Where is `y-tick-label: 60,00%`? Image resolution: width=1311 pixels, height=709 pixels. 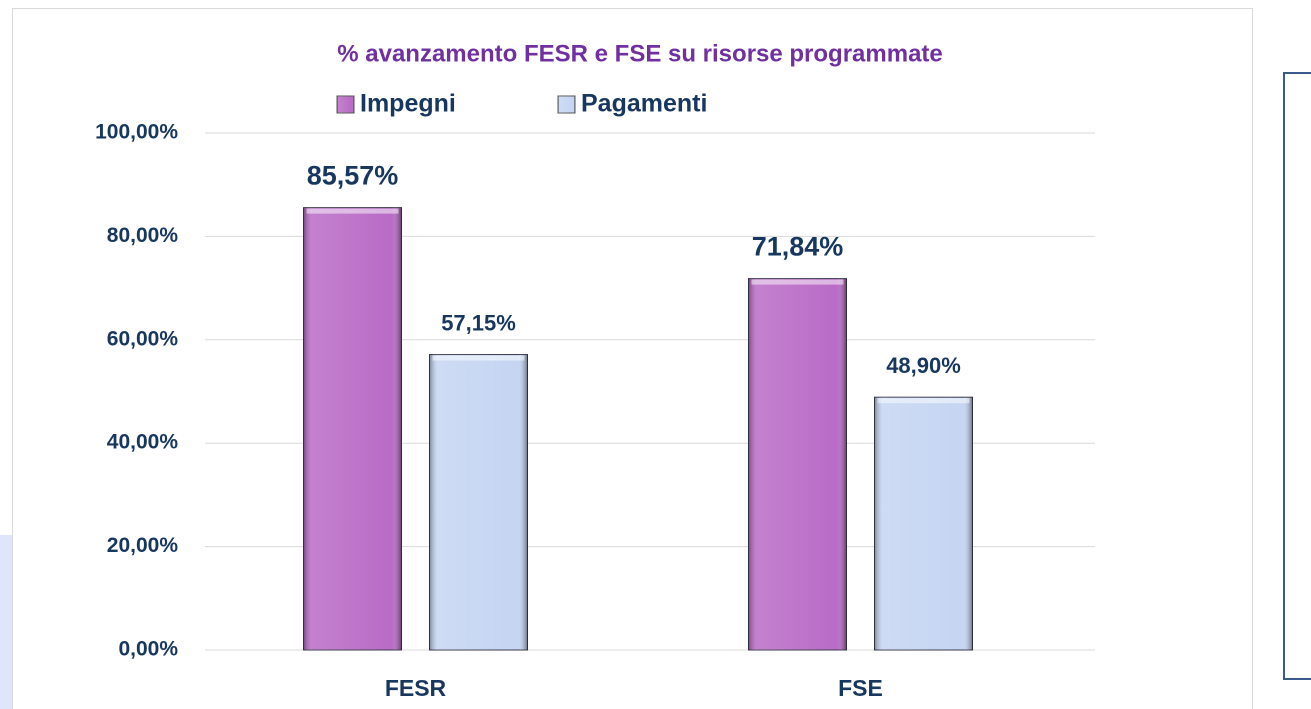 y-tick-label: 60,00% is located at coordinates (143, 338).